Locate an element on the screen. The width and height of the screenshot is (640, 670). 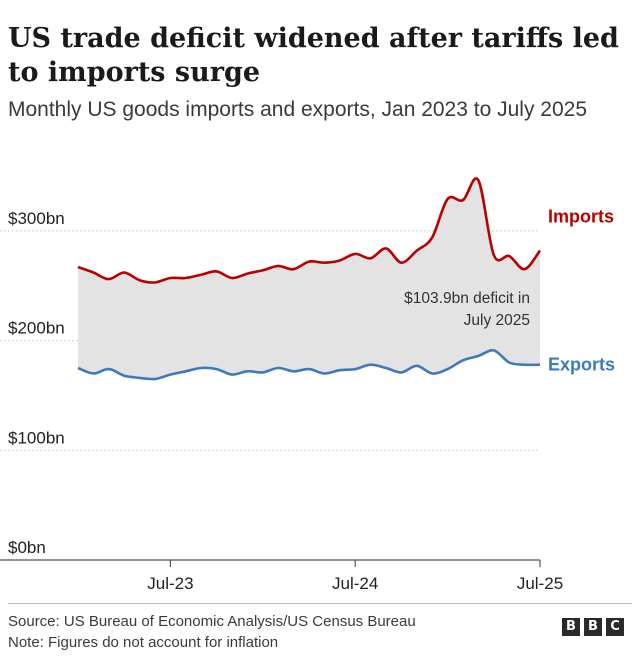
x-tick-label: Jul-24 is located at coordinates (355, 583).